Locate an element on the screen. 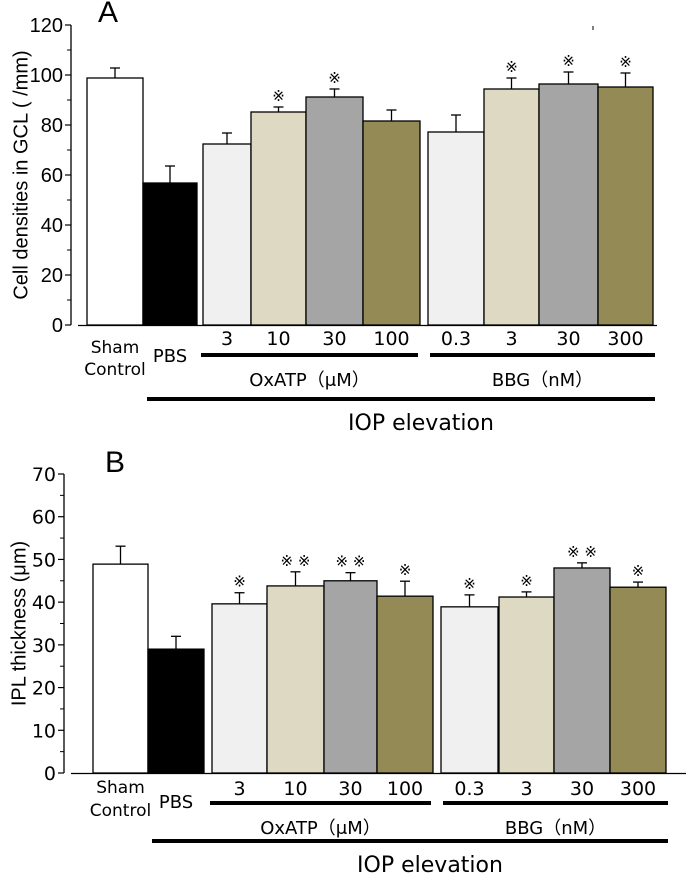 The height and width of the screenshot is (873, 686). panel-a-y-tick-label: 40 is located at coordinates (52, 226).